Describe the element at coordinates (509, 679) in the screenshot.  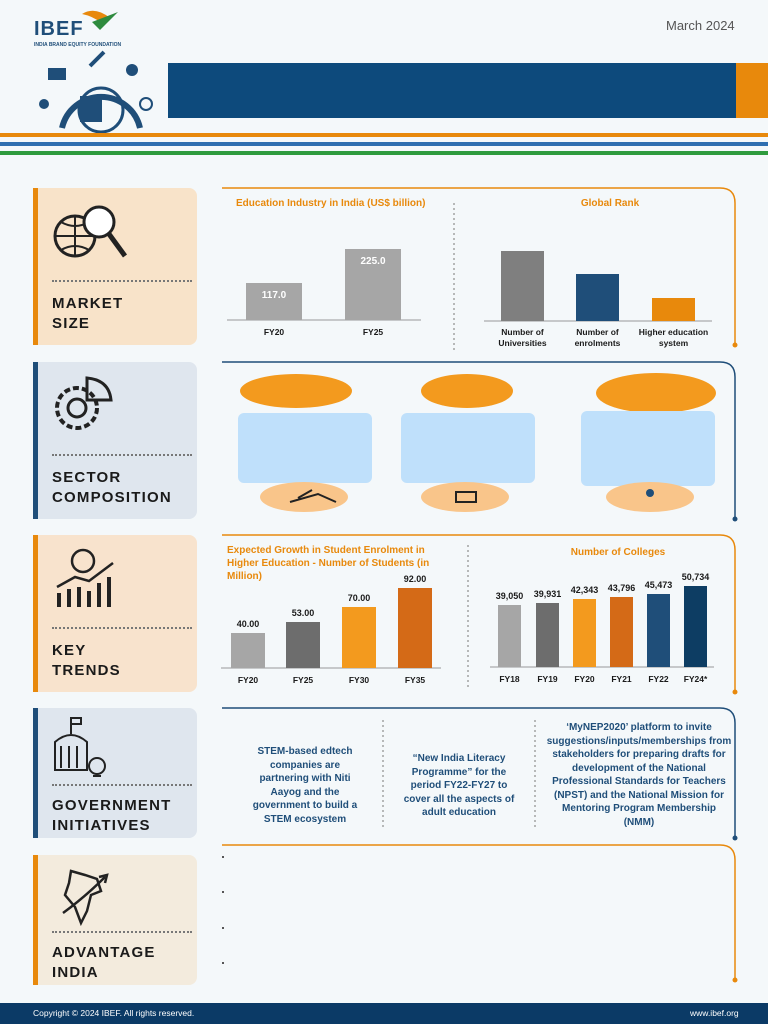
I see `x-tick-label: FY18` at that location.